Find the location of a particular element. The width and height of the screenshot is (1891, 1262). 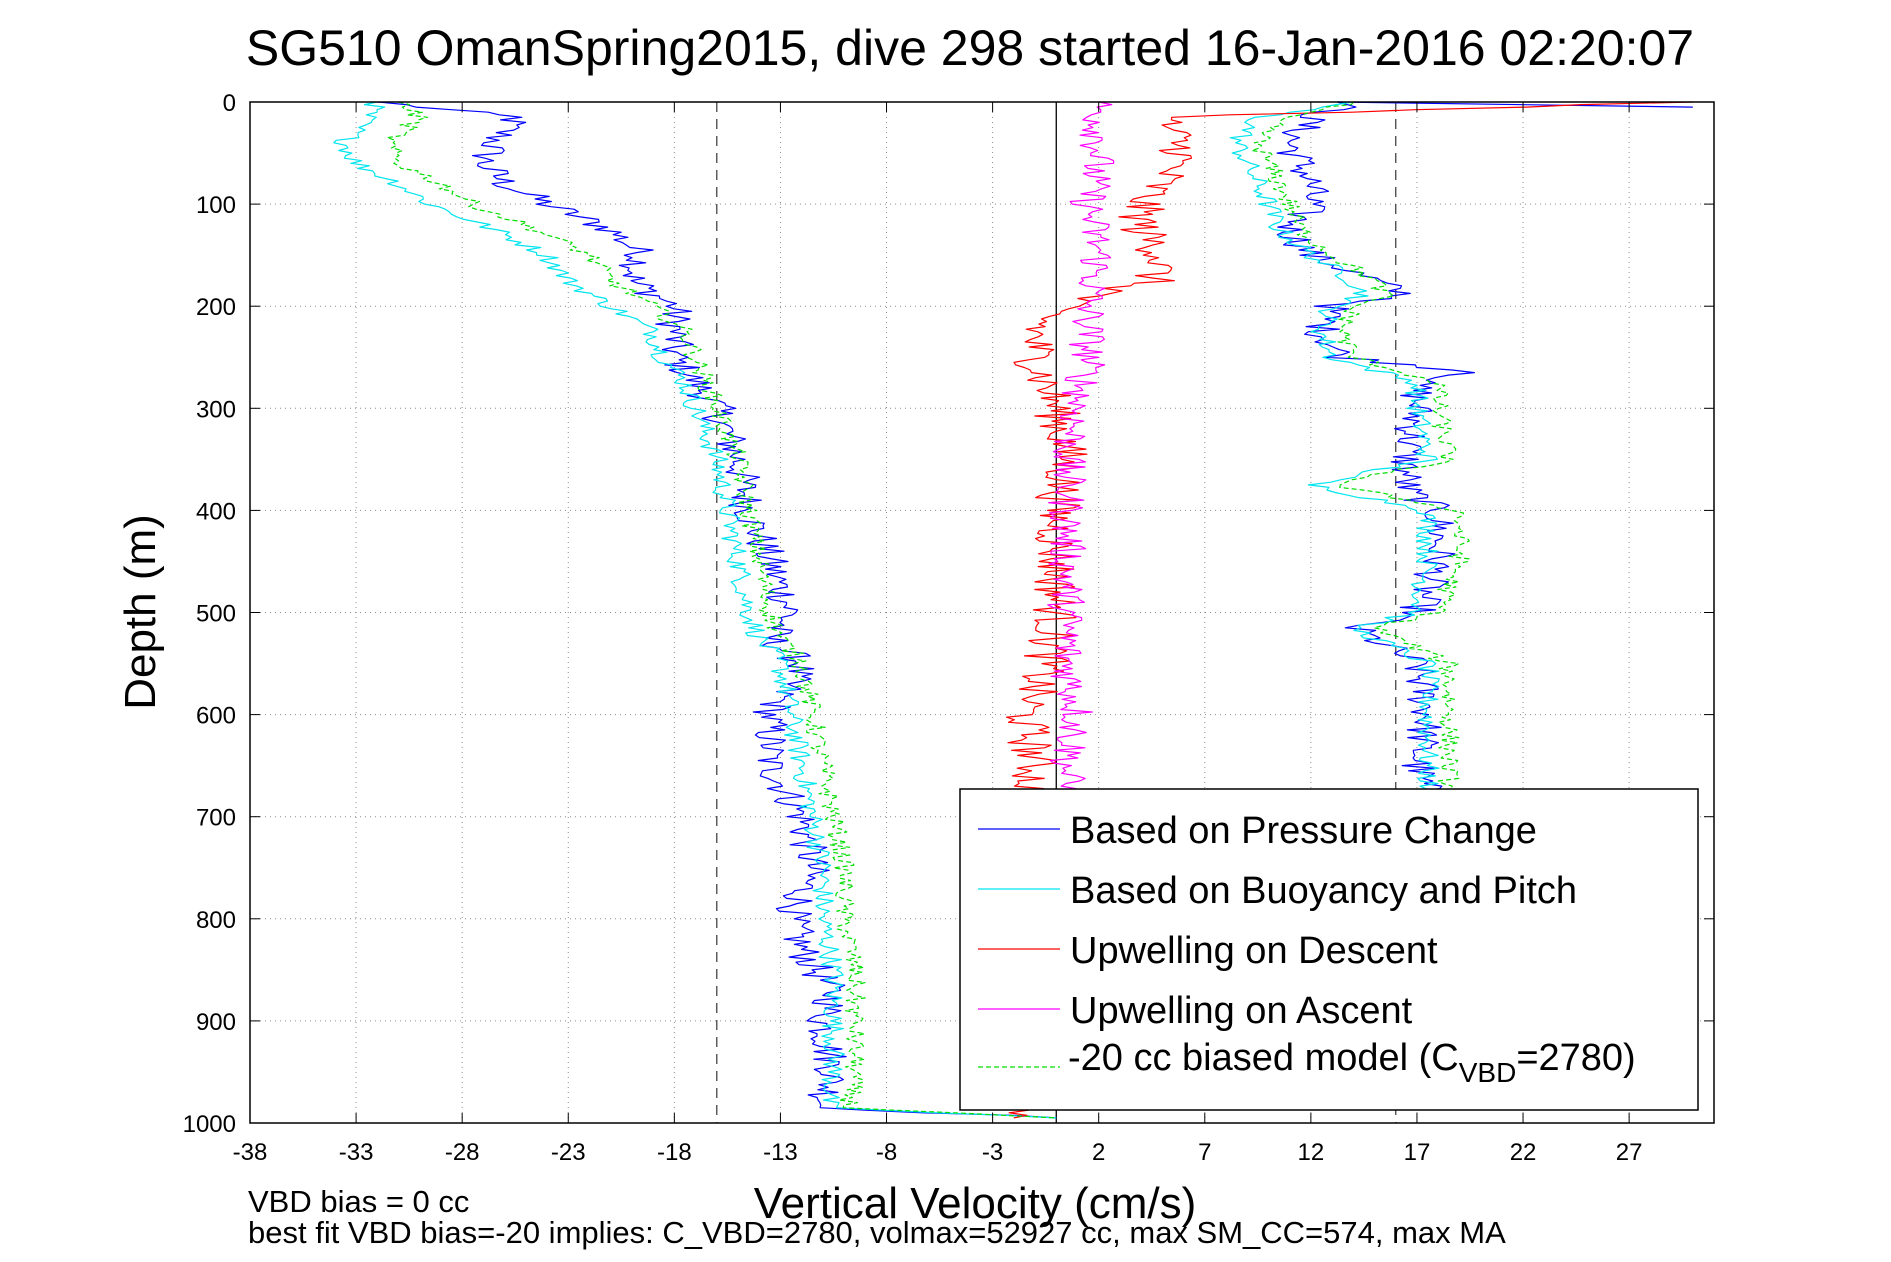

x-tick-label: 2 is located at coordinates (1098, 1152).